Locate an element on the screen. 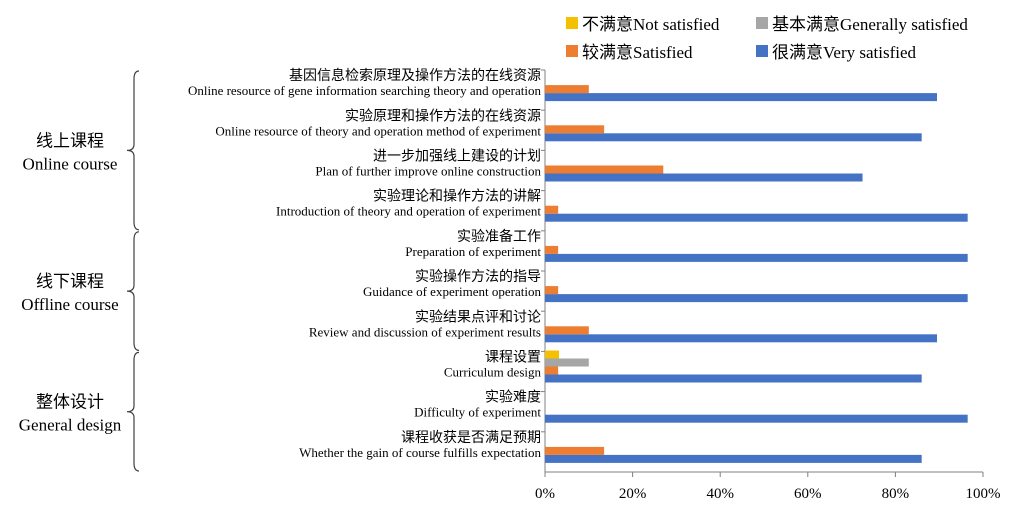 The width and height of the screenshot is (1021, 523). category-label-zh: 实验难度 is located at coordinates (513, 398).